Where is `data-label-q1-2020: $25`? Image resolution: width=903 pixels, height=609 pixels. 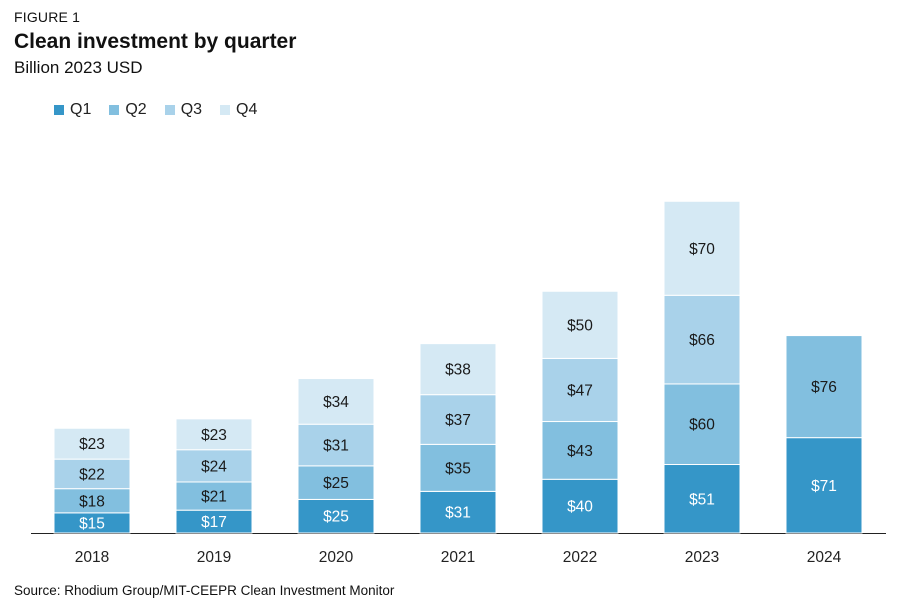 data-label-q1-2020: $25 is located at coordinates (336, 517).